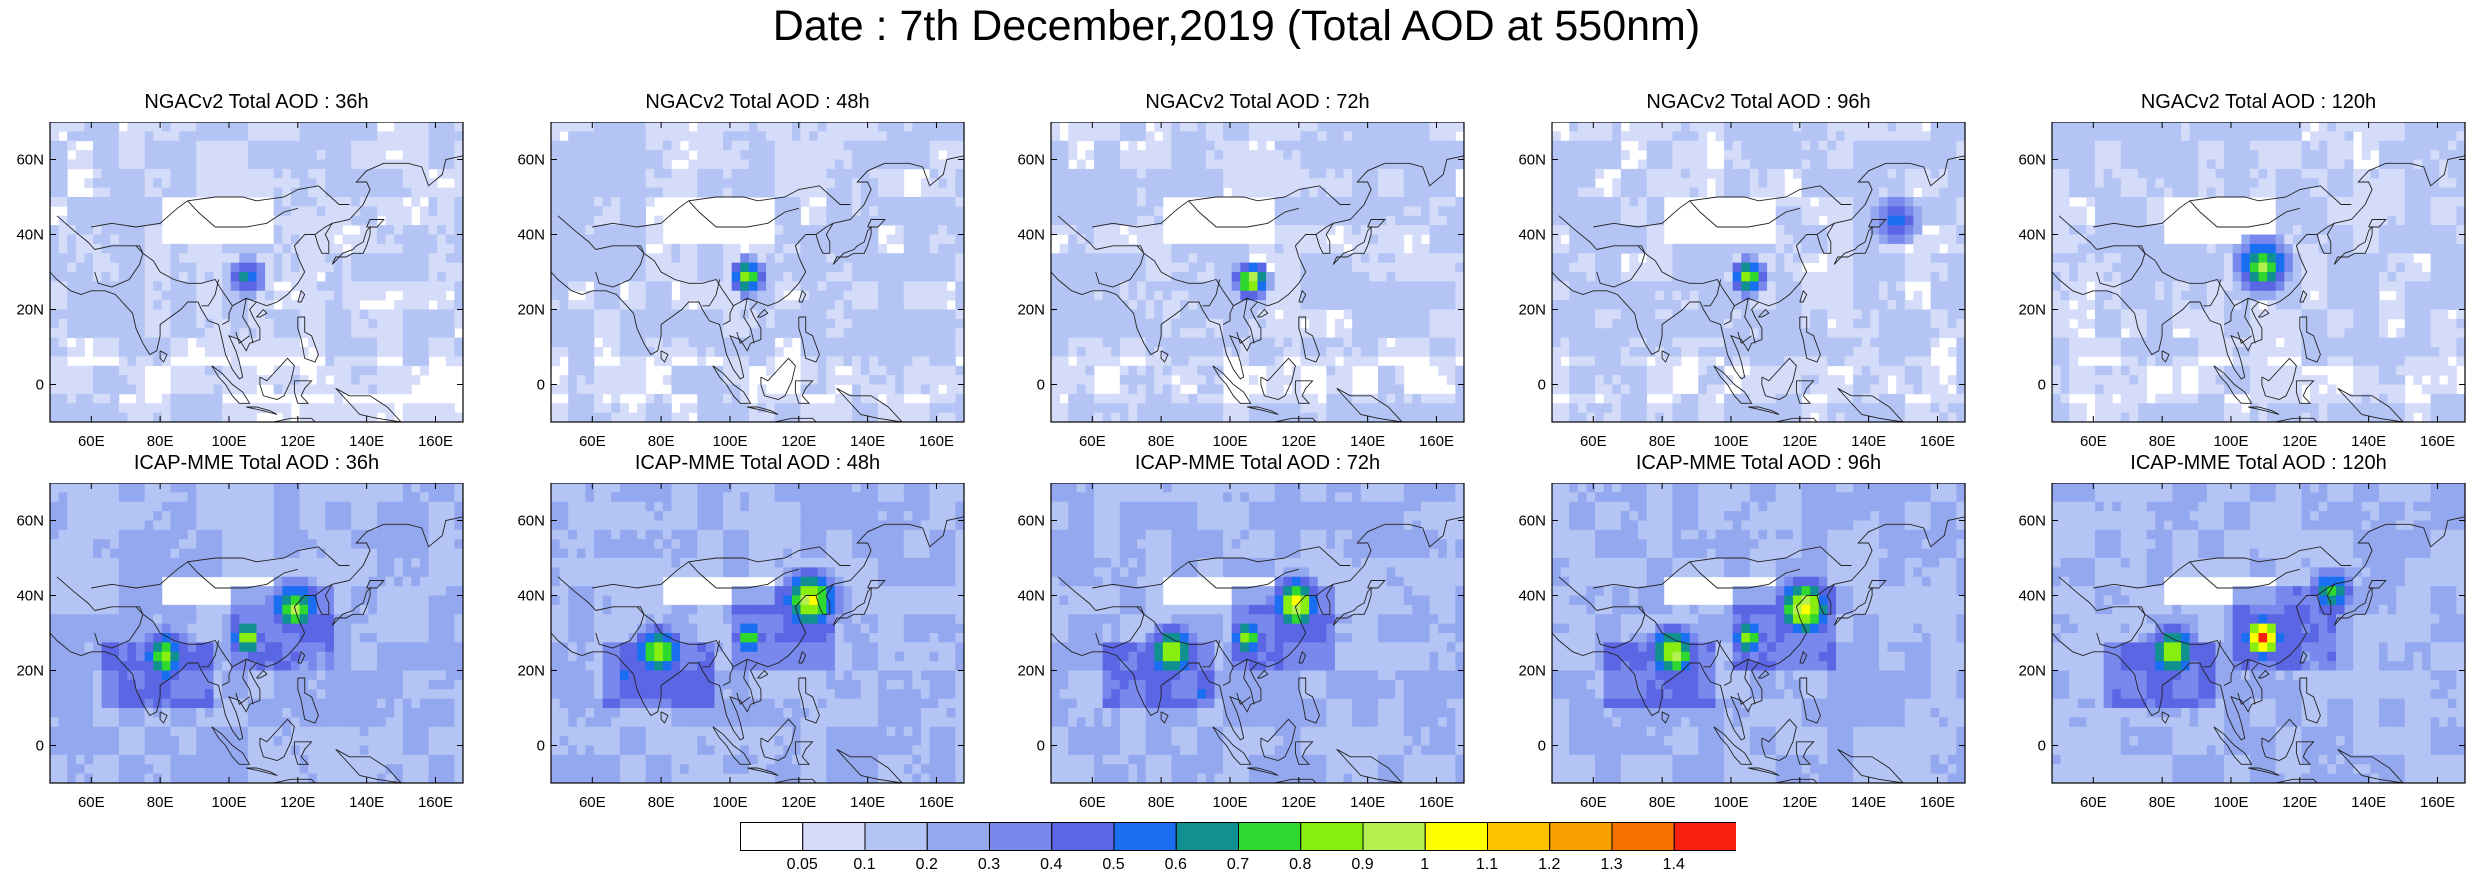 This screenshot has width=2473, height=874. I want to click on colorbar-label: 0.1, so click(864, 864).